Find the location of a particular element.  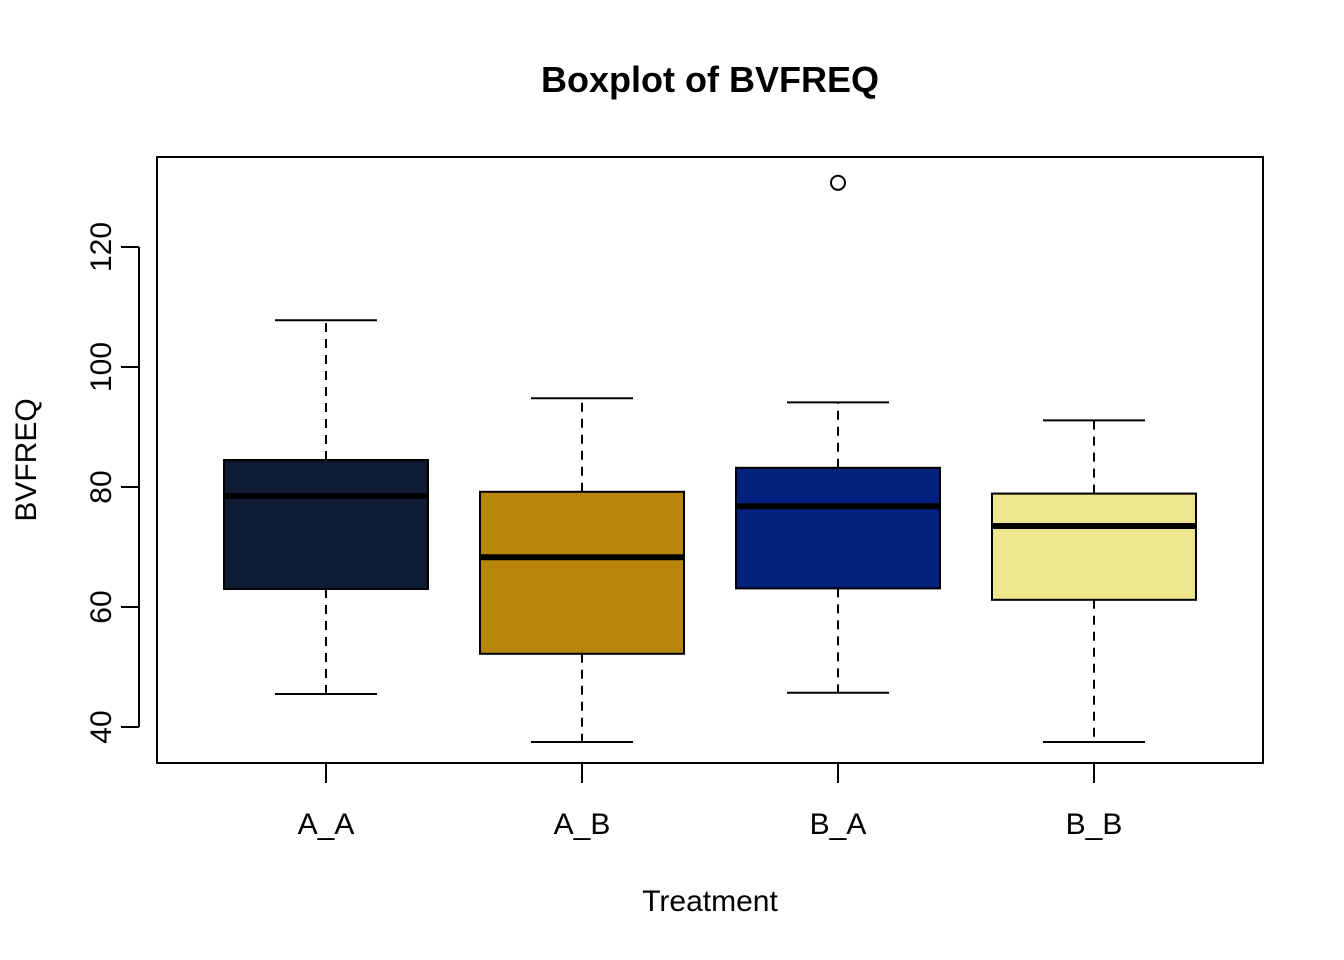

y-tick-label: 100 is located at coordinates (101, 367).